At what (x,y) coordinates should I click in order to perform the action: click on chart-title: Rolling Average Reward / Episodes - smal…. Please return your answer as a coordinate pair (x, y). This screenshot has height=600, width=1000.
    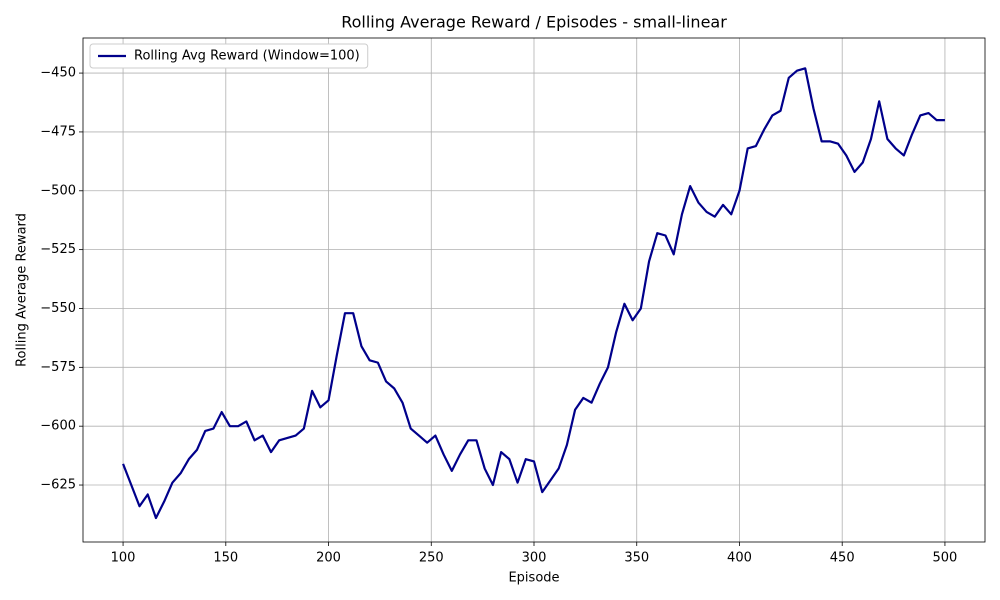
    Looking at the image, I should click on (534, 22).